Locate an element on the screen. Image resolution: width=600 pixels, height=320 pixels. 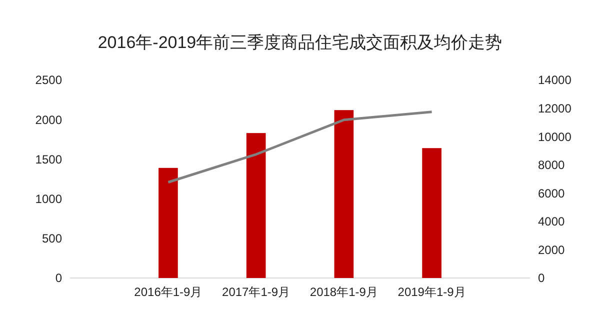
x-tick-label: 2019年1-9月 is located at coordinates (432, 292).